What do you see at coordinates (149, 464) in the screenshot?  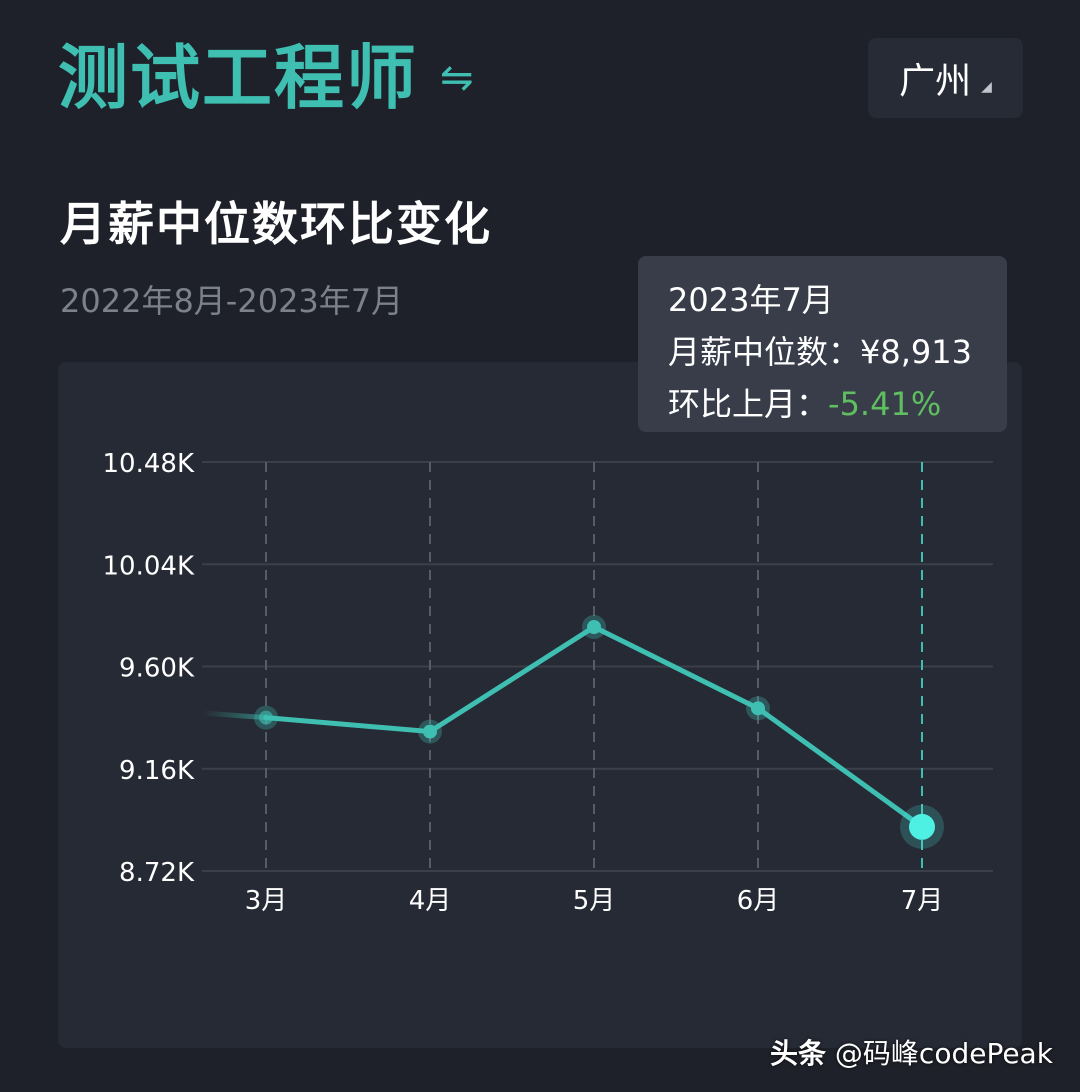 I see `y-tick-label: 10.48K` at bounding box center [149, 464].